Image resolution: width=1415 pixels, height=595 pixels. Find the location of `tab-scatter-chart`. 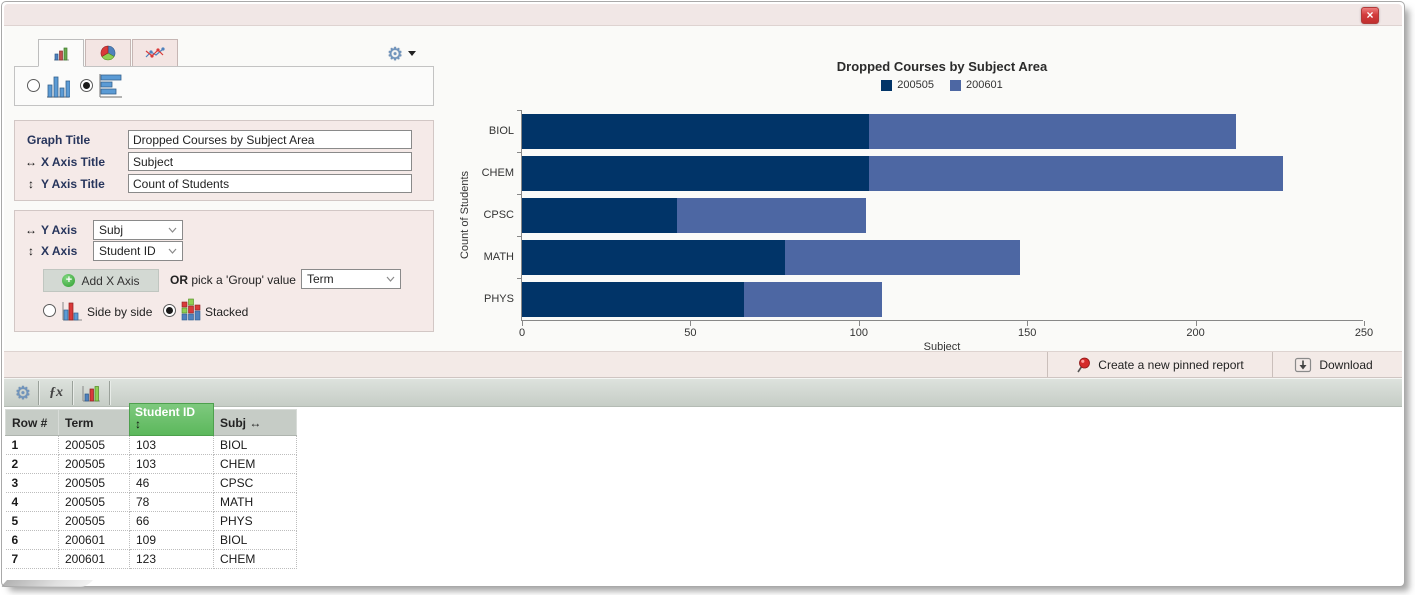

tab-scatter-chart is located at coordinates (155, 53).